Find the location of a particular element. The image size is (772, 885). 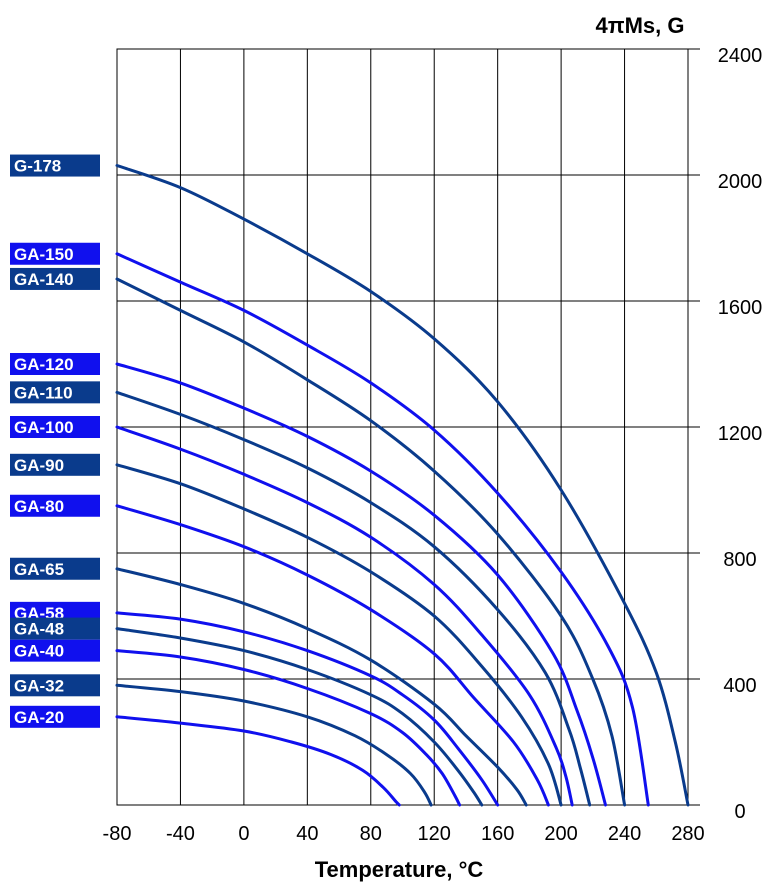

series-label-g-178: G-178 is located at coordinates (55, 165).